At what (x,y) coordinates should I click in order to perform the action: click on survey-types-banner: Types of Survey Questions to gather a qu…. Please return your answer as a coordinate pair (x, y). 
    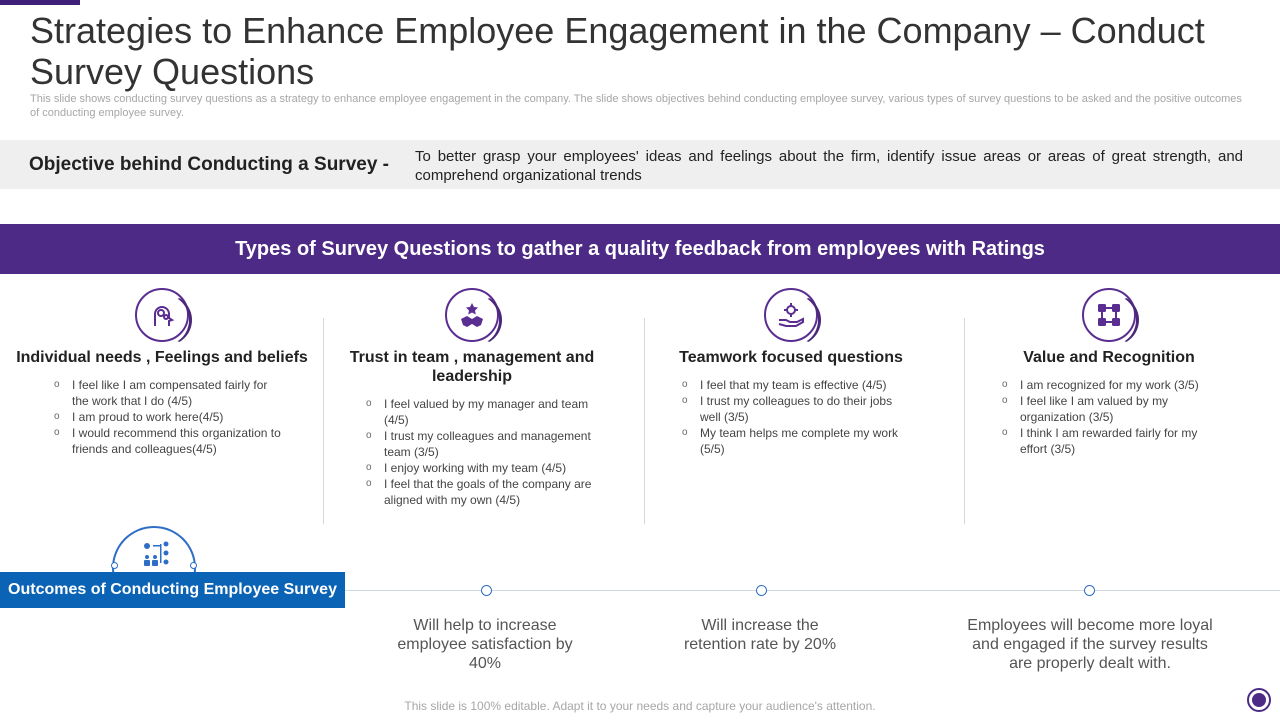
    Looking at the image, I should click on (640, 249).